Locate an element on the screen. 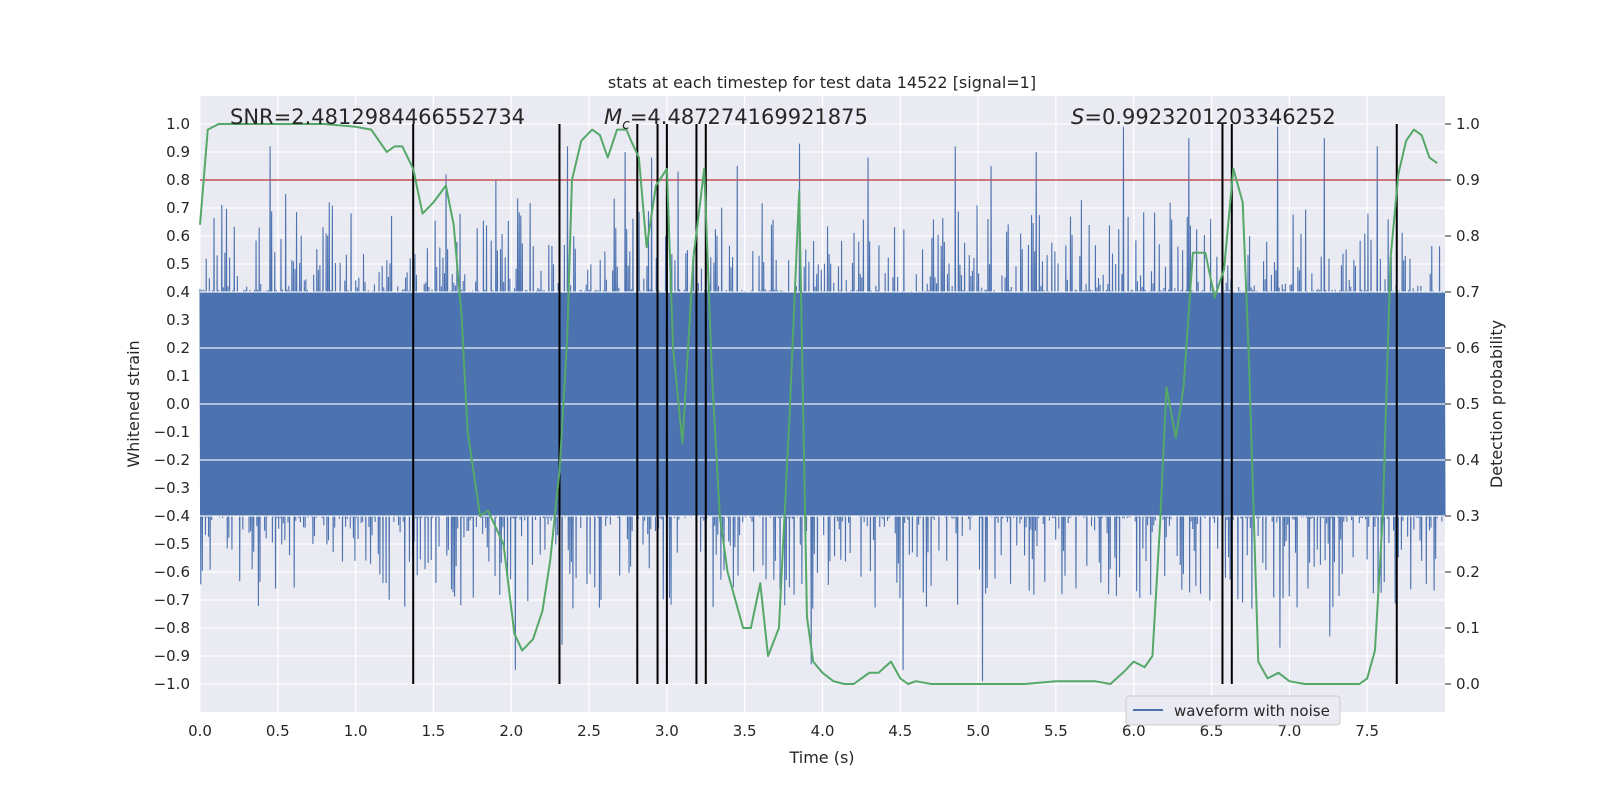 The image size is (1600, 800). y2-tick-label: 0.5 is located at coordinates (1468, 404).